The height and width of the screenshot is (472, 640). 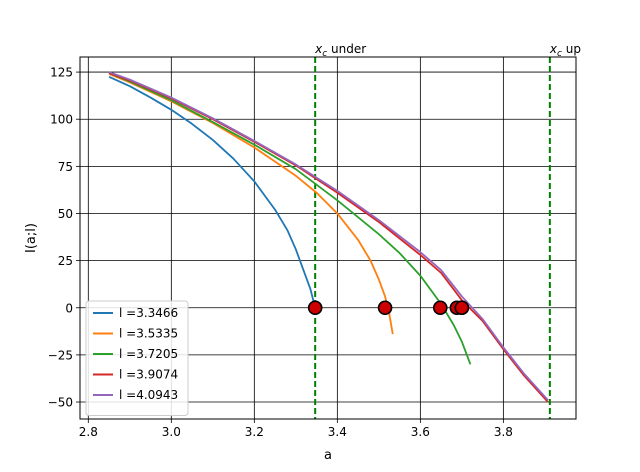 I want to click on x-ticks: 2.8 3.0 3.2 3.4 3.6 3.8, so click(x=296, y=429).